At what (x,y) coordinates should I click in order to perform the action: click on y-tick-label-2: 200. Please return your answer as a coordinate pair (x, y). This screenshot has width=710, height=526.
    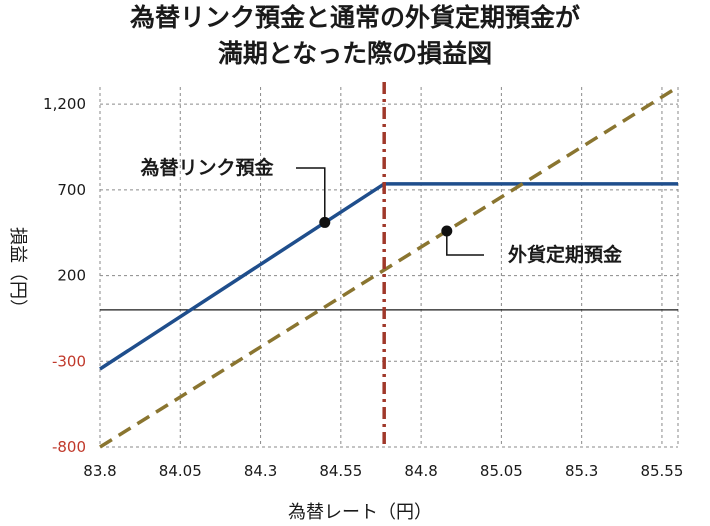
    Looking at the image, I should click on (71, 276).